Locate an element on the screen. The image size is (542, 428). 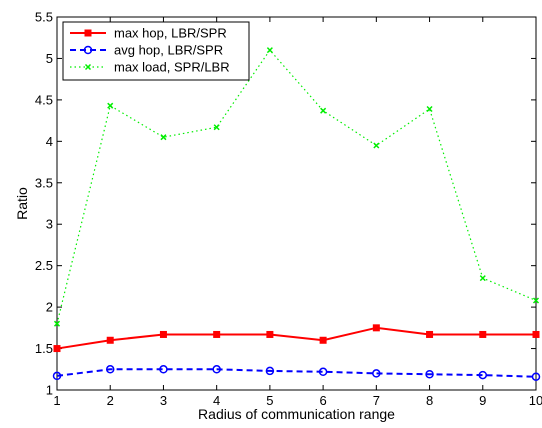
y-tick-label: 4.5 is located at coordinates (44, 99).